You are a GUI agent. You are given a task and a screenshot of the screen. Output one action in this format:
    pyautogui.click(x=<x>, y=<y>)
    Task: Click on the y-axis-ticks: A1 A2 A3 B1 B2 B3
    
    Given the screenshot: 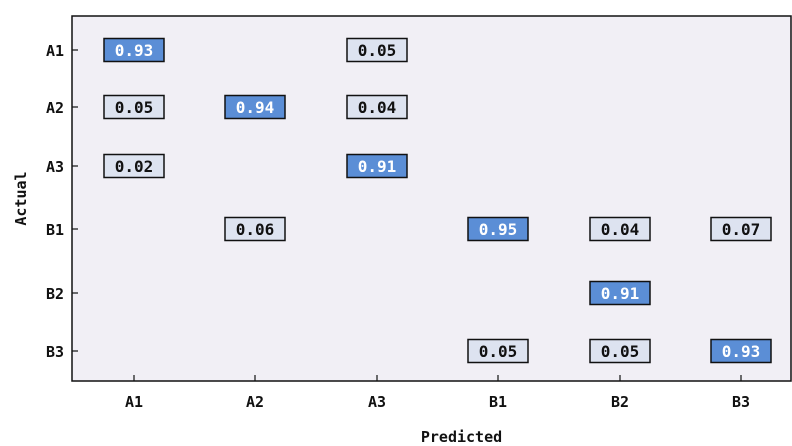 What is the action you would take?
    pyautogui.click(x=62, y=201)
    